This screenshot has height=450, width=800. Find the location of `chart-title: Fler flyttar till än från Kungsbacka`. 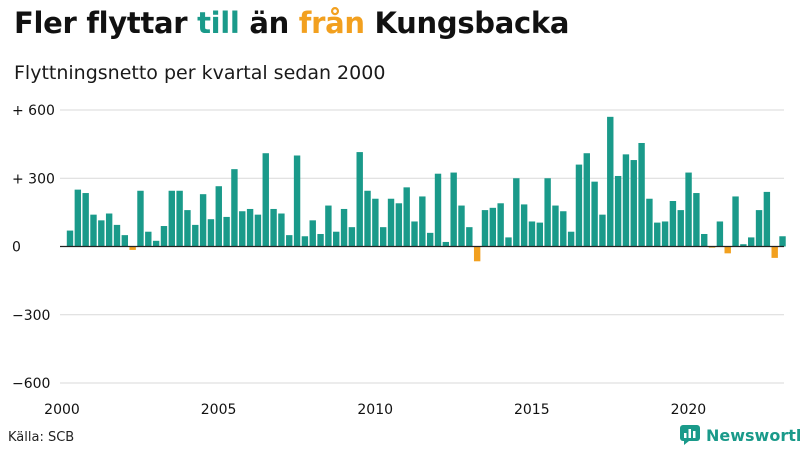

chart-title: Fler flyttar till än från Kungsbacka is located at coordinates (291, 23).